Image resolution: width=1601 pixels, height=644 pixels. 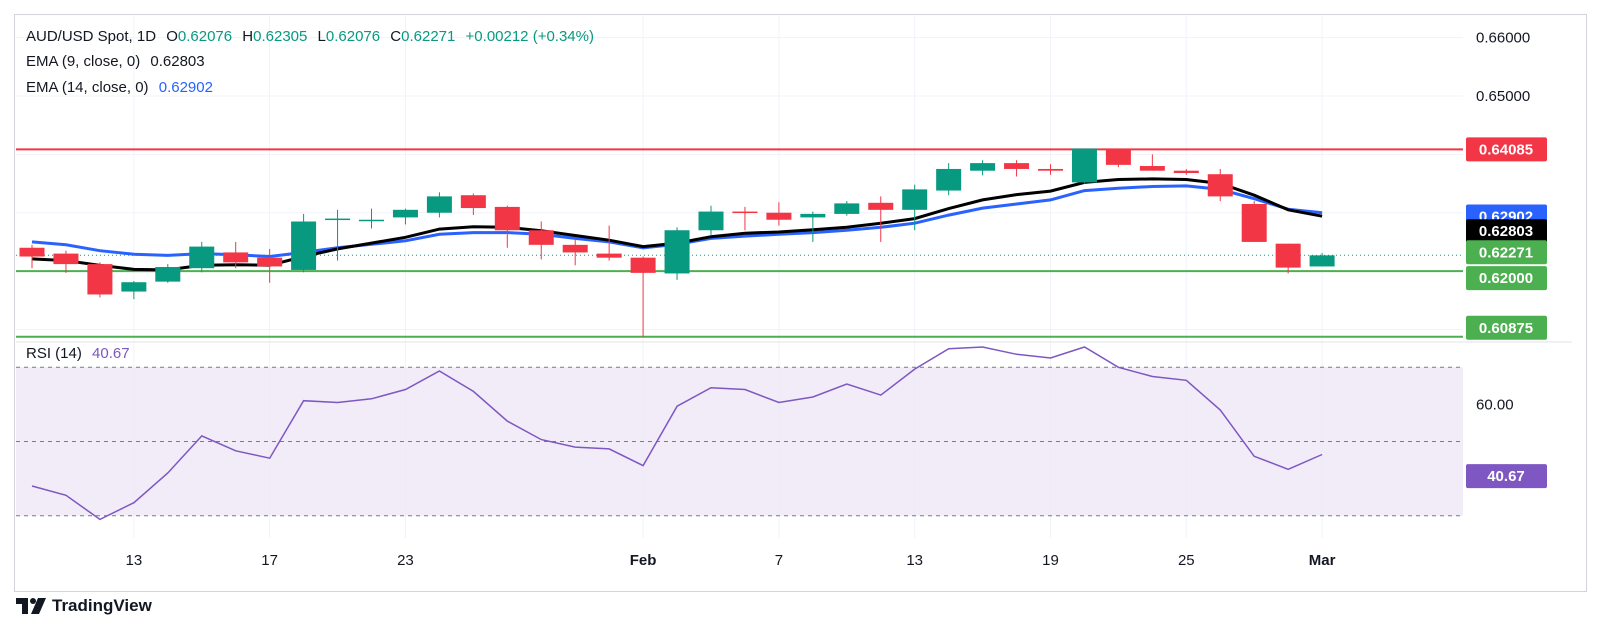 I want to click on time-axis-label: 17, so click(x=269, y=560).